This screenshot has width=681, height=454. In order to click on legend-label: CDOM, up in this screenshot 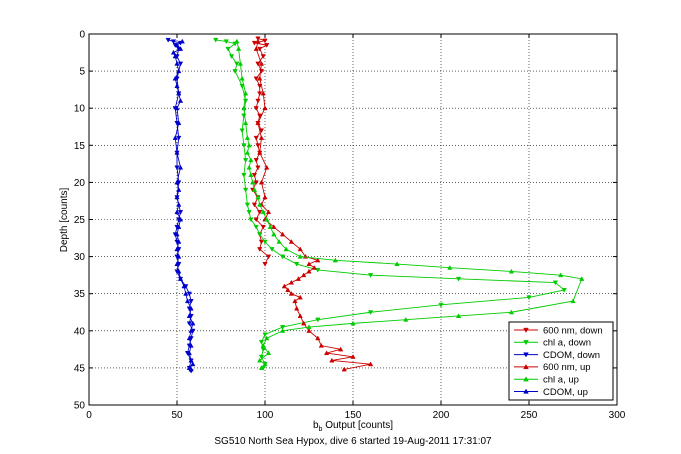, I will do `click(565, 392)`.